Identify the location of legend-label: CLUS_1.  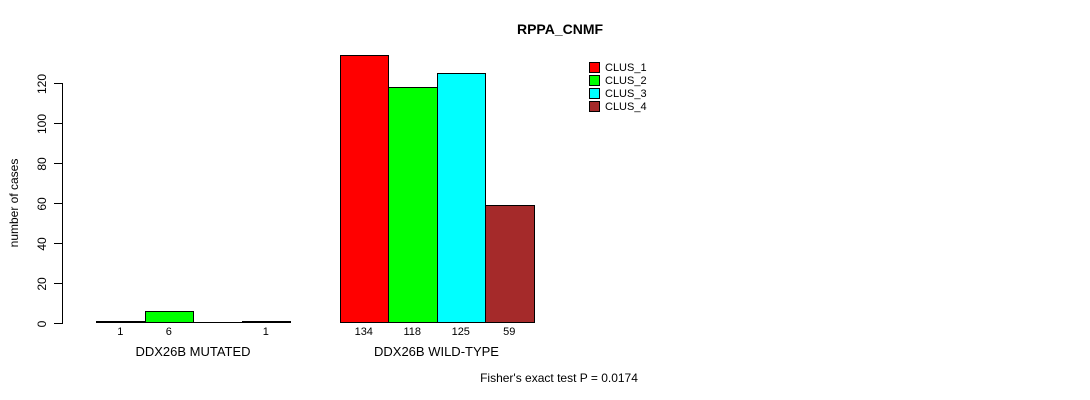
(626, 67).